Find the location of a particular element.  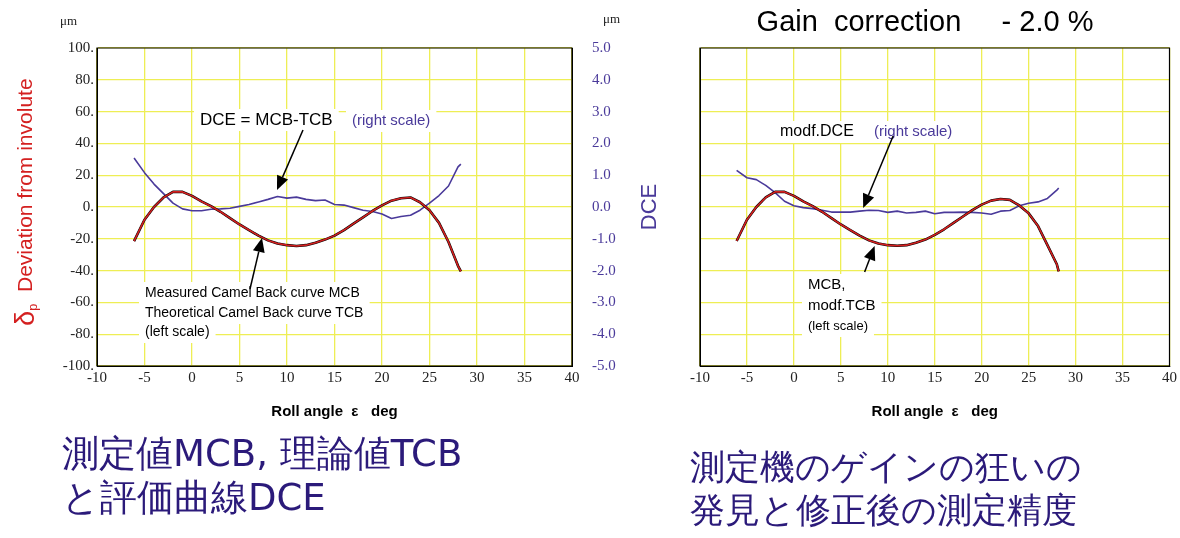

y2-tick-label: -3.0 is located at coordinates (604, 301).